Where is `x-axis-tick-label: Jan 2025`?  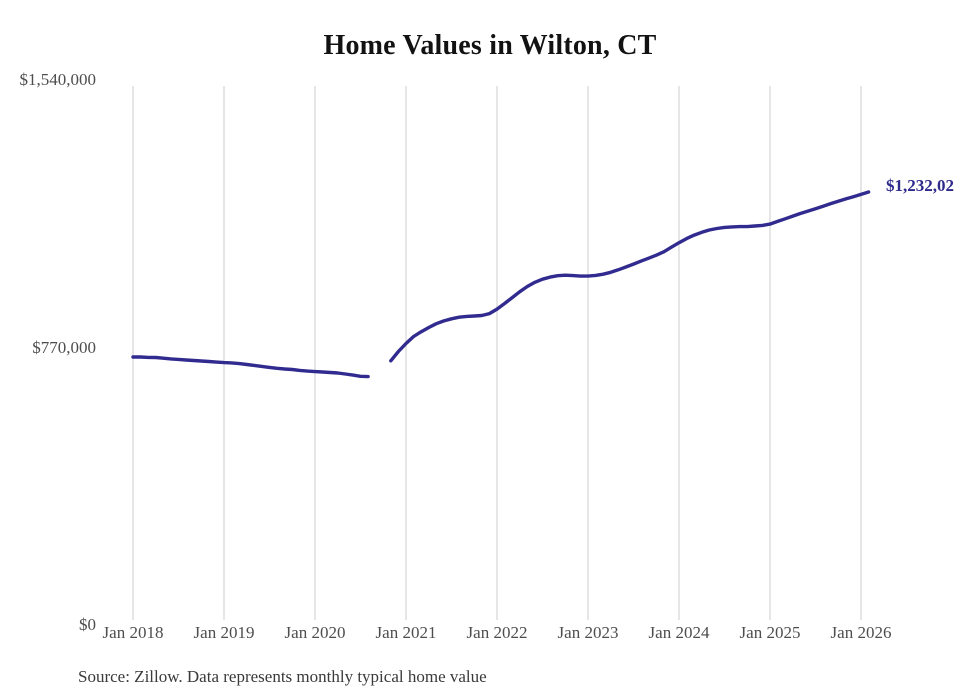
x-axis-tick-label: Jan 2025 is located at coordinates (770, 632).